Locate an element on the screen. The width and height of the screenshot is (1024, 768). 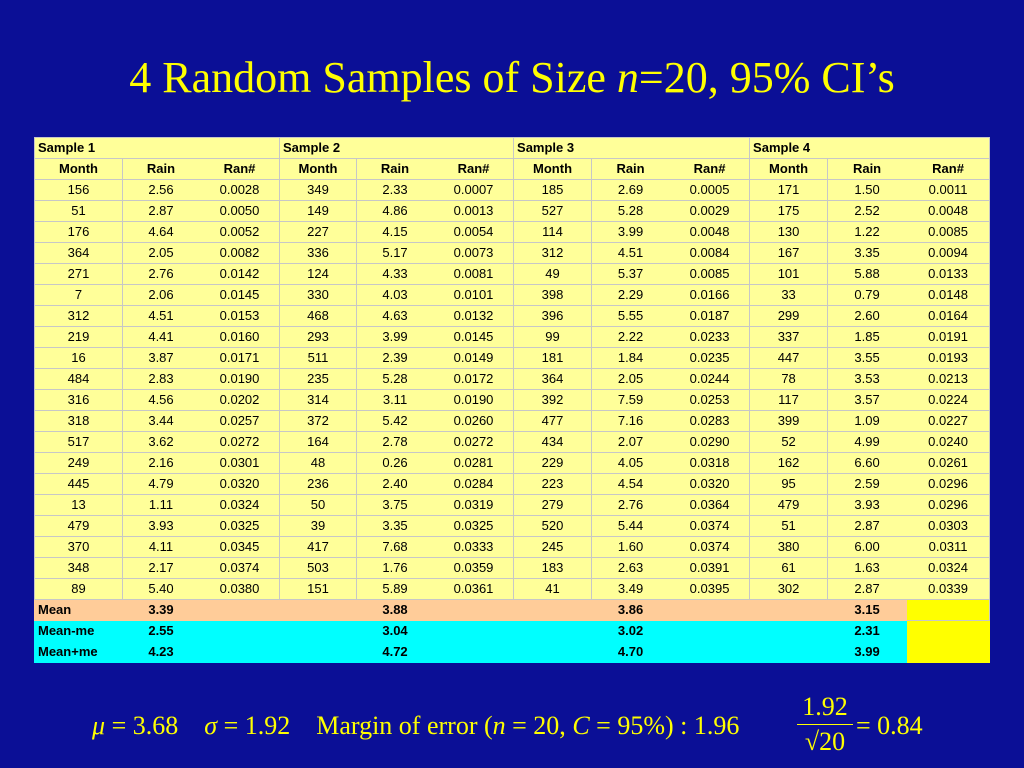
table-cell: 0.0193 is located at coordinates (948, 358).